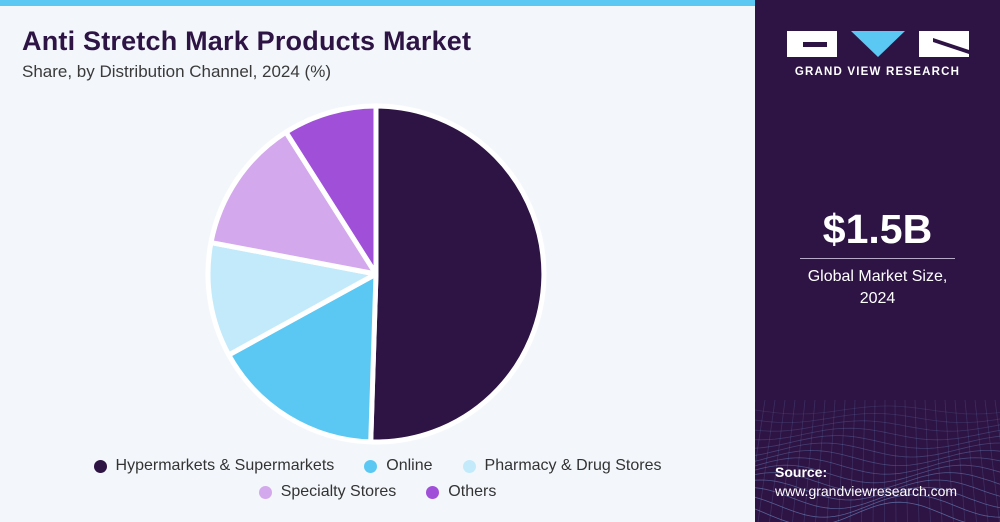 The height and width of the screenshot is (522, 1000). I want to click on grand-view-research-logo, so click(878, 44).